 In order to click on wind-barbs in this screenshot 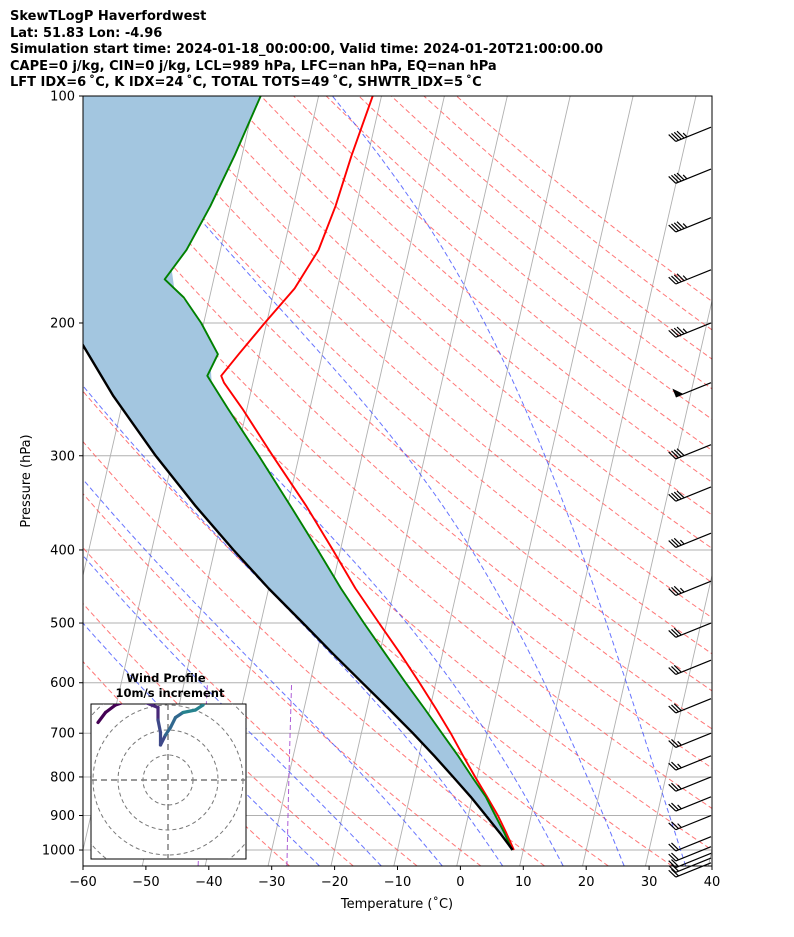, I will do `click(690, 502)`.